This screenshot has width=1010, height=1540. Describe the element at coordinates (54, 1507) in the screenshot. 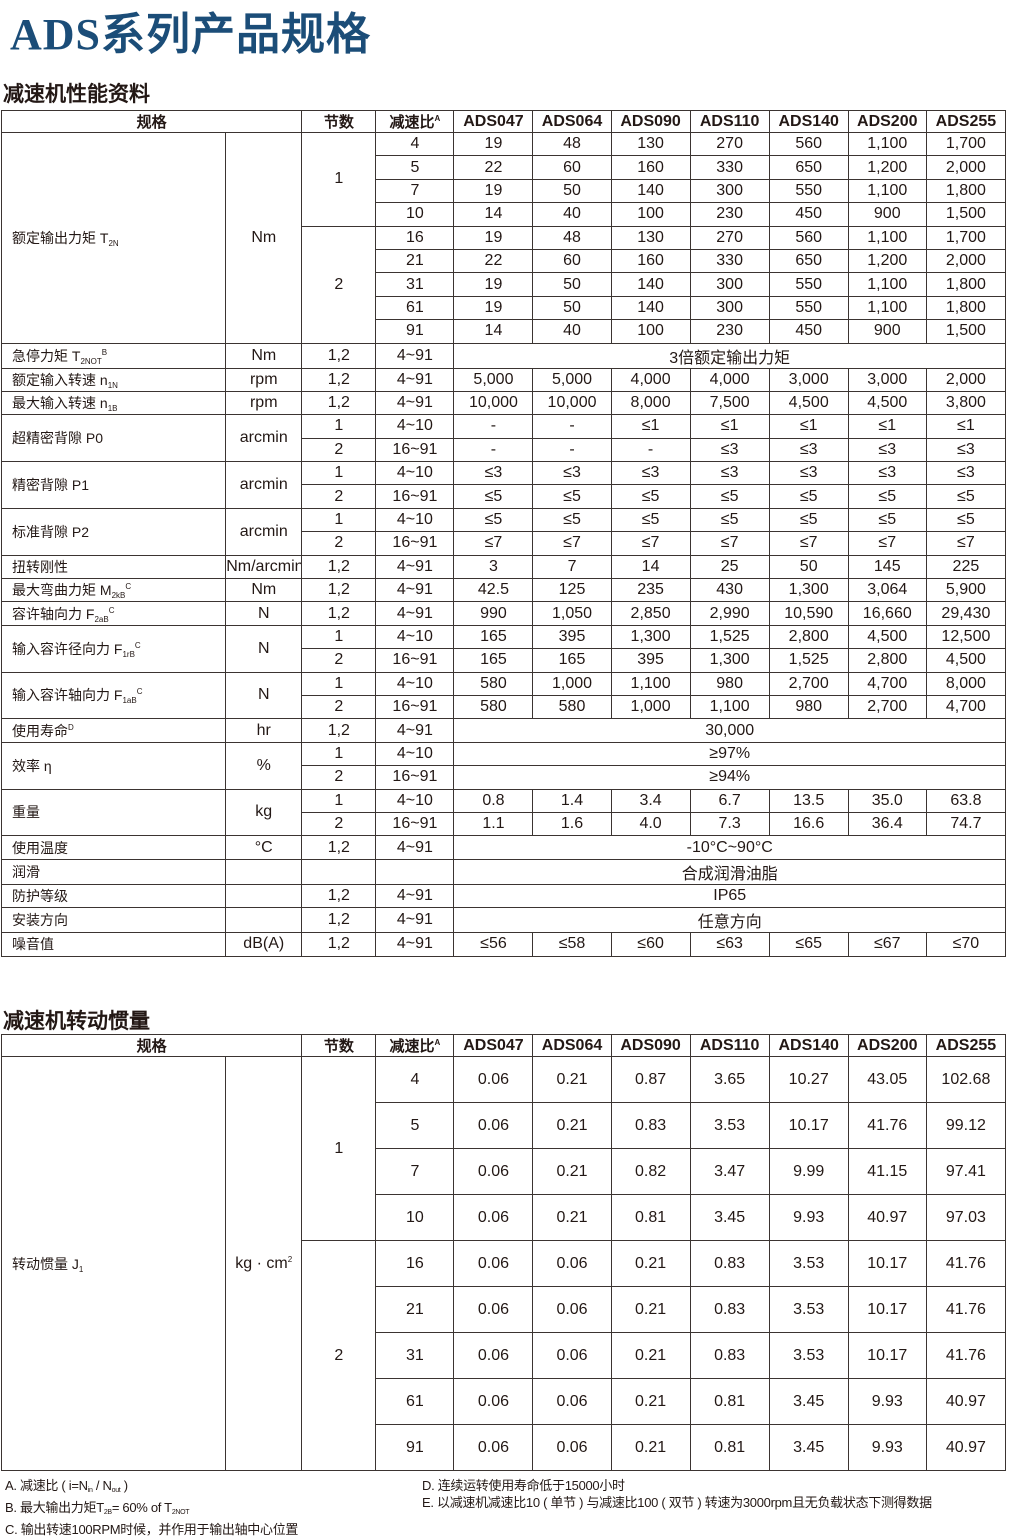

I see `footnote-text: B. 最大输出力矩T` at that location.